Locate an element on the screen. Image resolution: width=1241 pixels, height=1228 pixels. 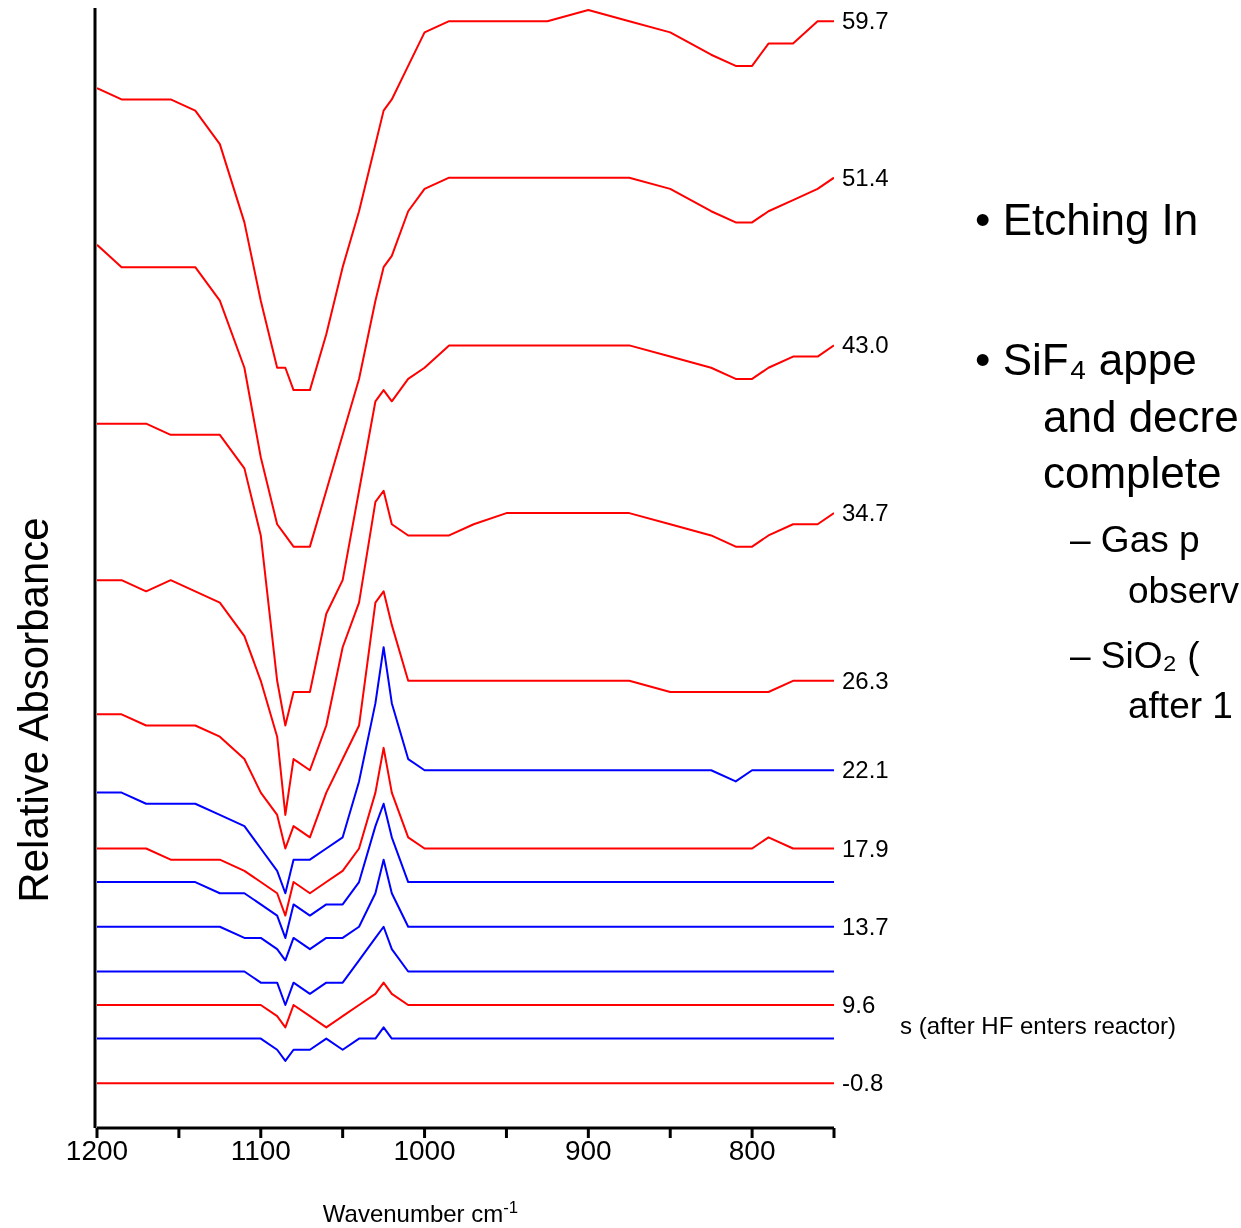
text: complete is located at coordinates (1132, 472).